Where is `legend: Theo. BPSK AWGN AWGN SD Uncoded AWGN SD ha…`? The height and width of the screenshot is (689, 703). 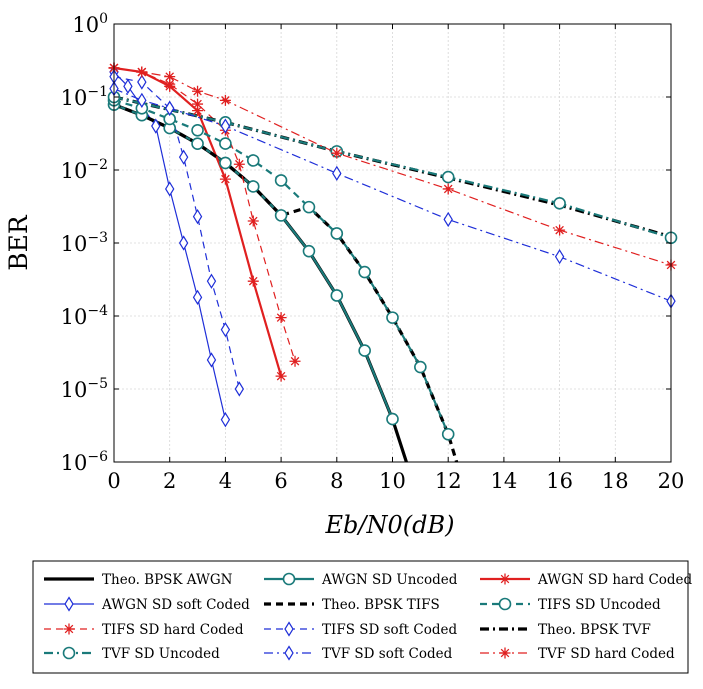
legend: Theo. BPSK AWGN AWGN SD Uncoded AWGN SD ha… is located at coordinates (368, 617).